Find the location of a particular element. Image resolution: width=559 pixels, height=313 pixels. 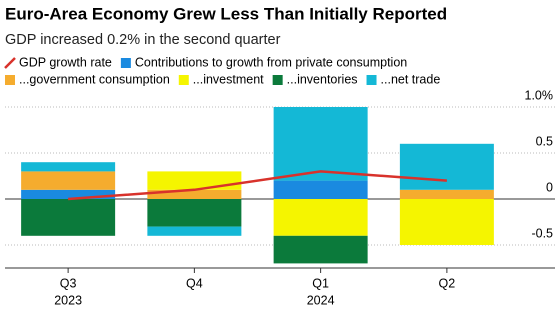

y-tick-label: 0.5 is located at coordinates (544, 141).